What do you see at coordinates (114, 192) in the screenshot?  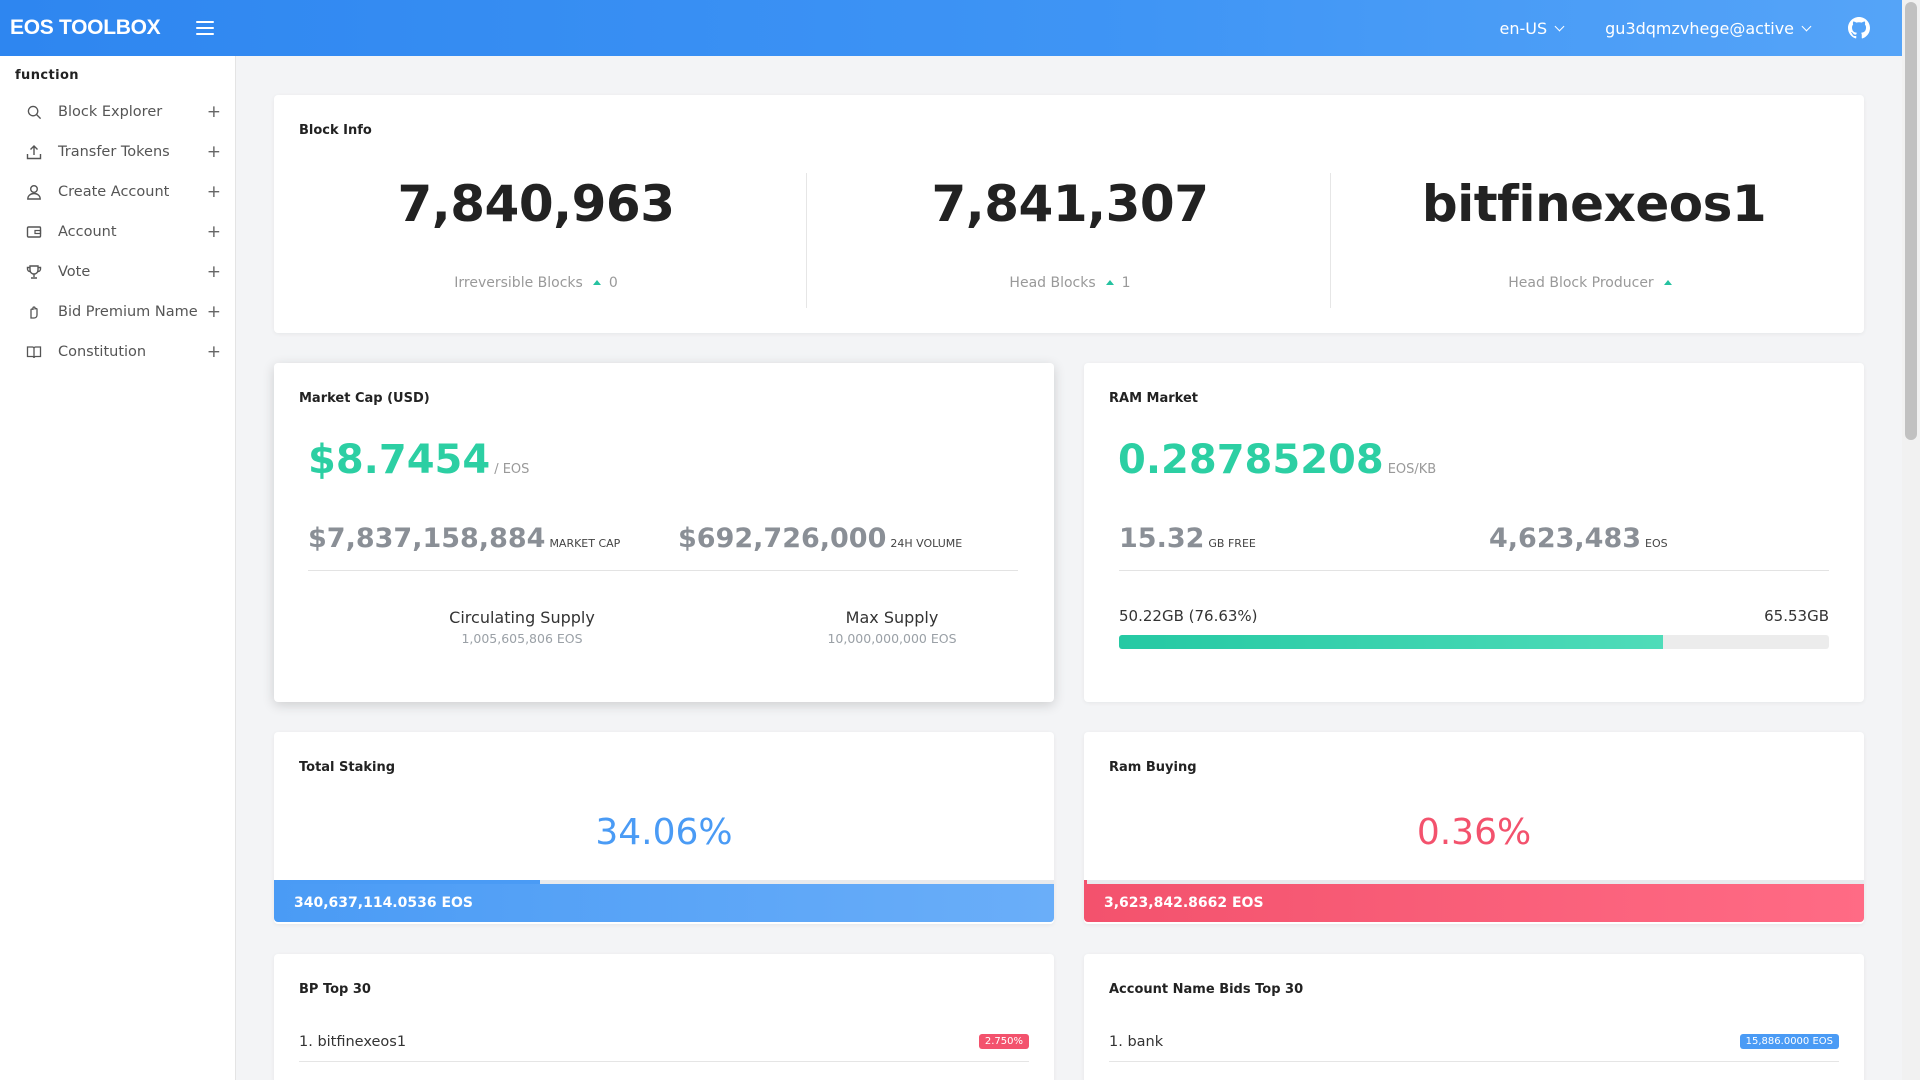 I see `sidebar-item-label: Create Account` at bounding box center [114, 192].